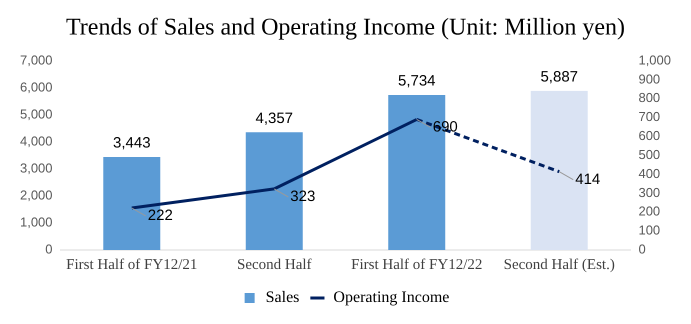  Describe the element at coordinates (649, 78) in the screenshot. I see `y2-tick-label: 900` at that location.